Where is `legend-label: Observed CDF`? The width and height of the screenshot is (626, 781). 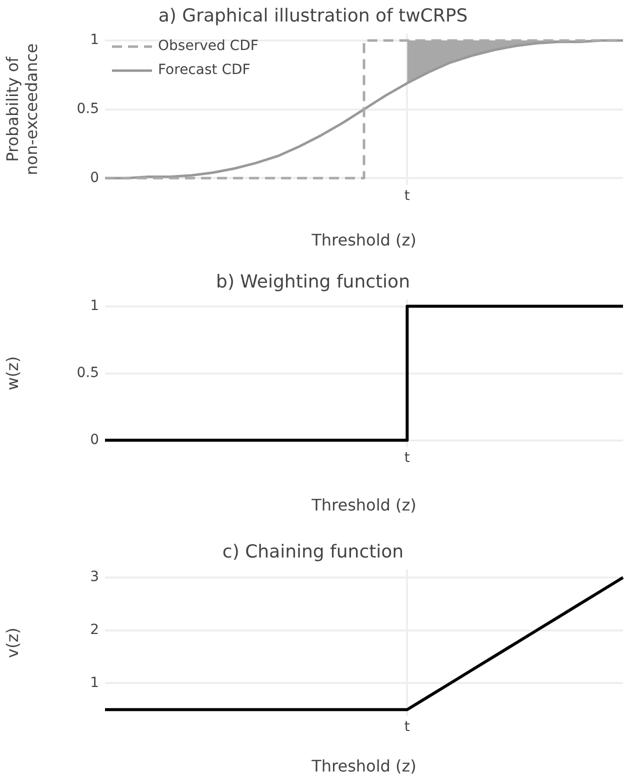
legend-label: Observed CDF is located at coordinates (208, 46).